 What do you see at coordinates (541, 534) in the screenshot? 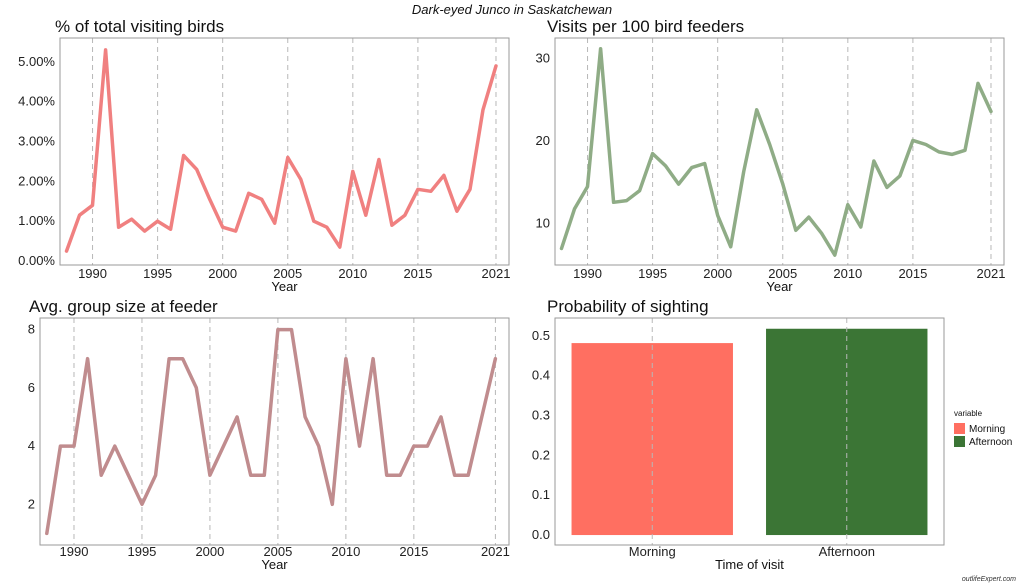
I see `y-tick-label: 0.0` at bounding box center [541, 534].